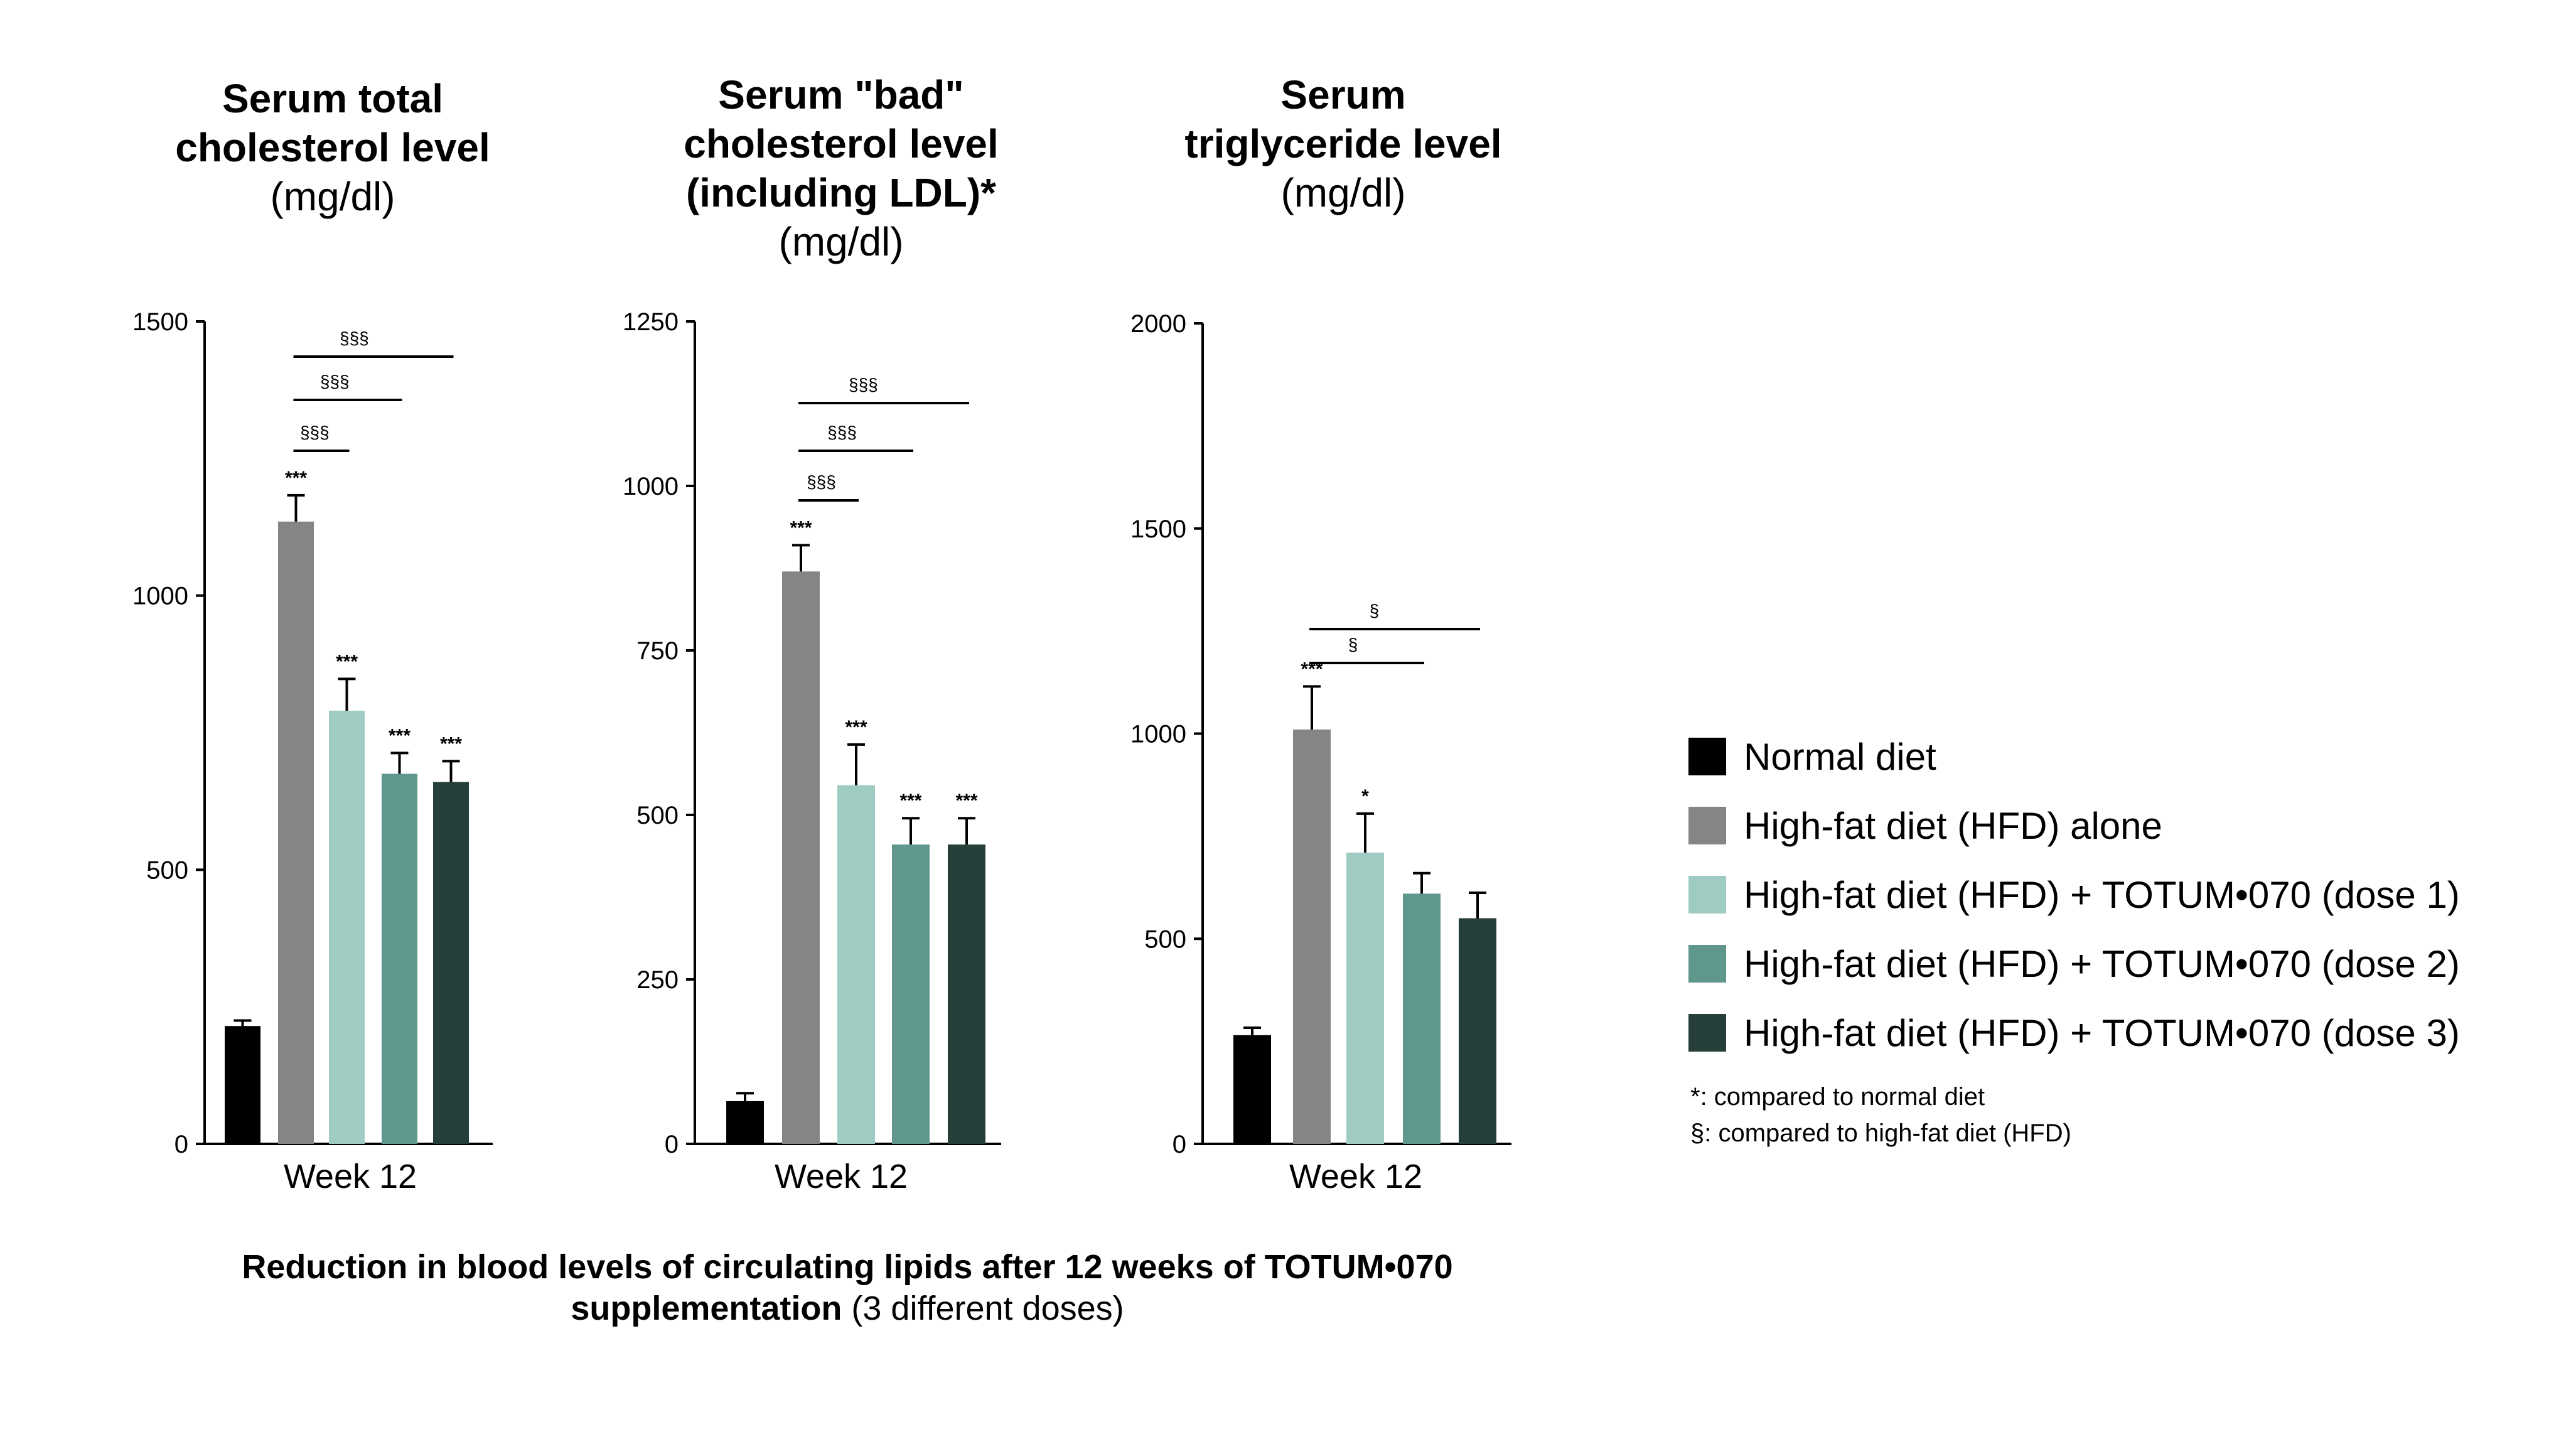 This screenshot has height=1444, width=2576. What do you see at coordinates (2074, 756) in the screenshot?
I see `legend-item-normal-diet: Normal diet` at bounding box center [2074, 756].